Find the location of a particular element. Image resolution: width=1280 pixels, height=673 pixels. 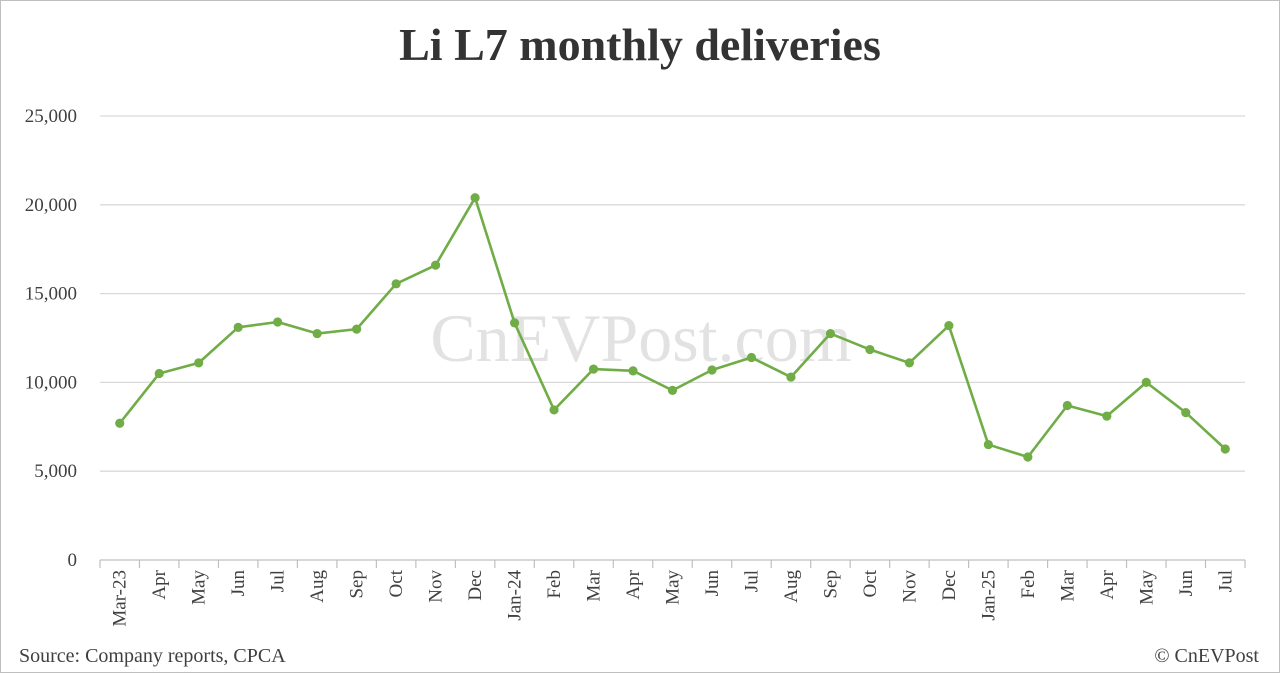

y-tick-label: 20,000 is located at coordinates (51, 205).